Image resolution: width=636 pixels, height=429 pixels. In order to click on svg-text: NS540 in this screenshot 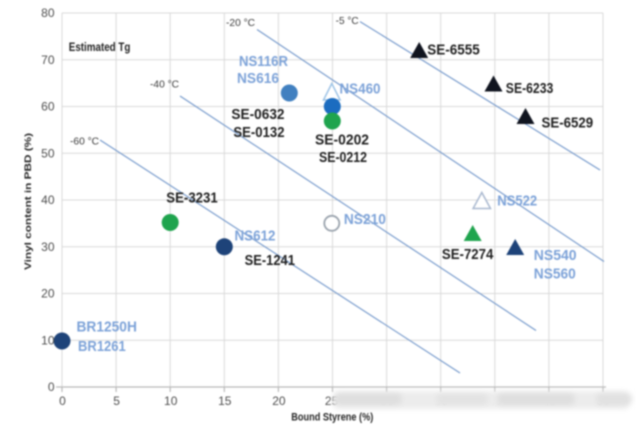, I will do `click(555, 255)`.